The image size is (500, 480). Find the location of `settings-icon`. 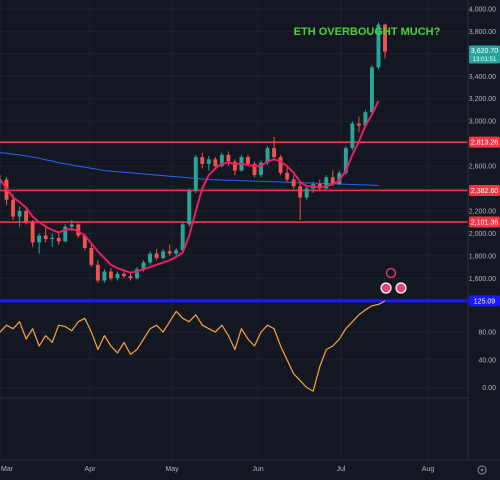

settings-icon is located at coordinates (482, 470).